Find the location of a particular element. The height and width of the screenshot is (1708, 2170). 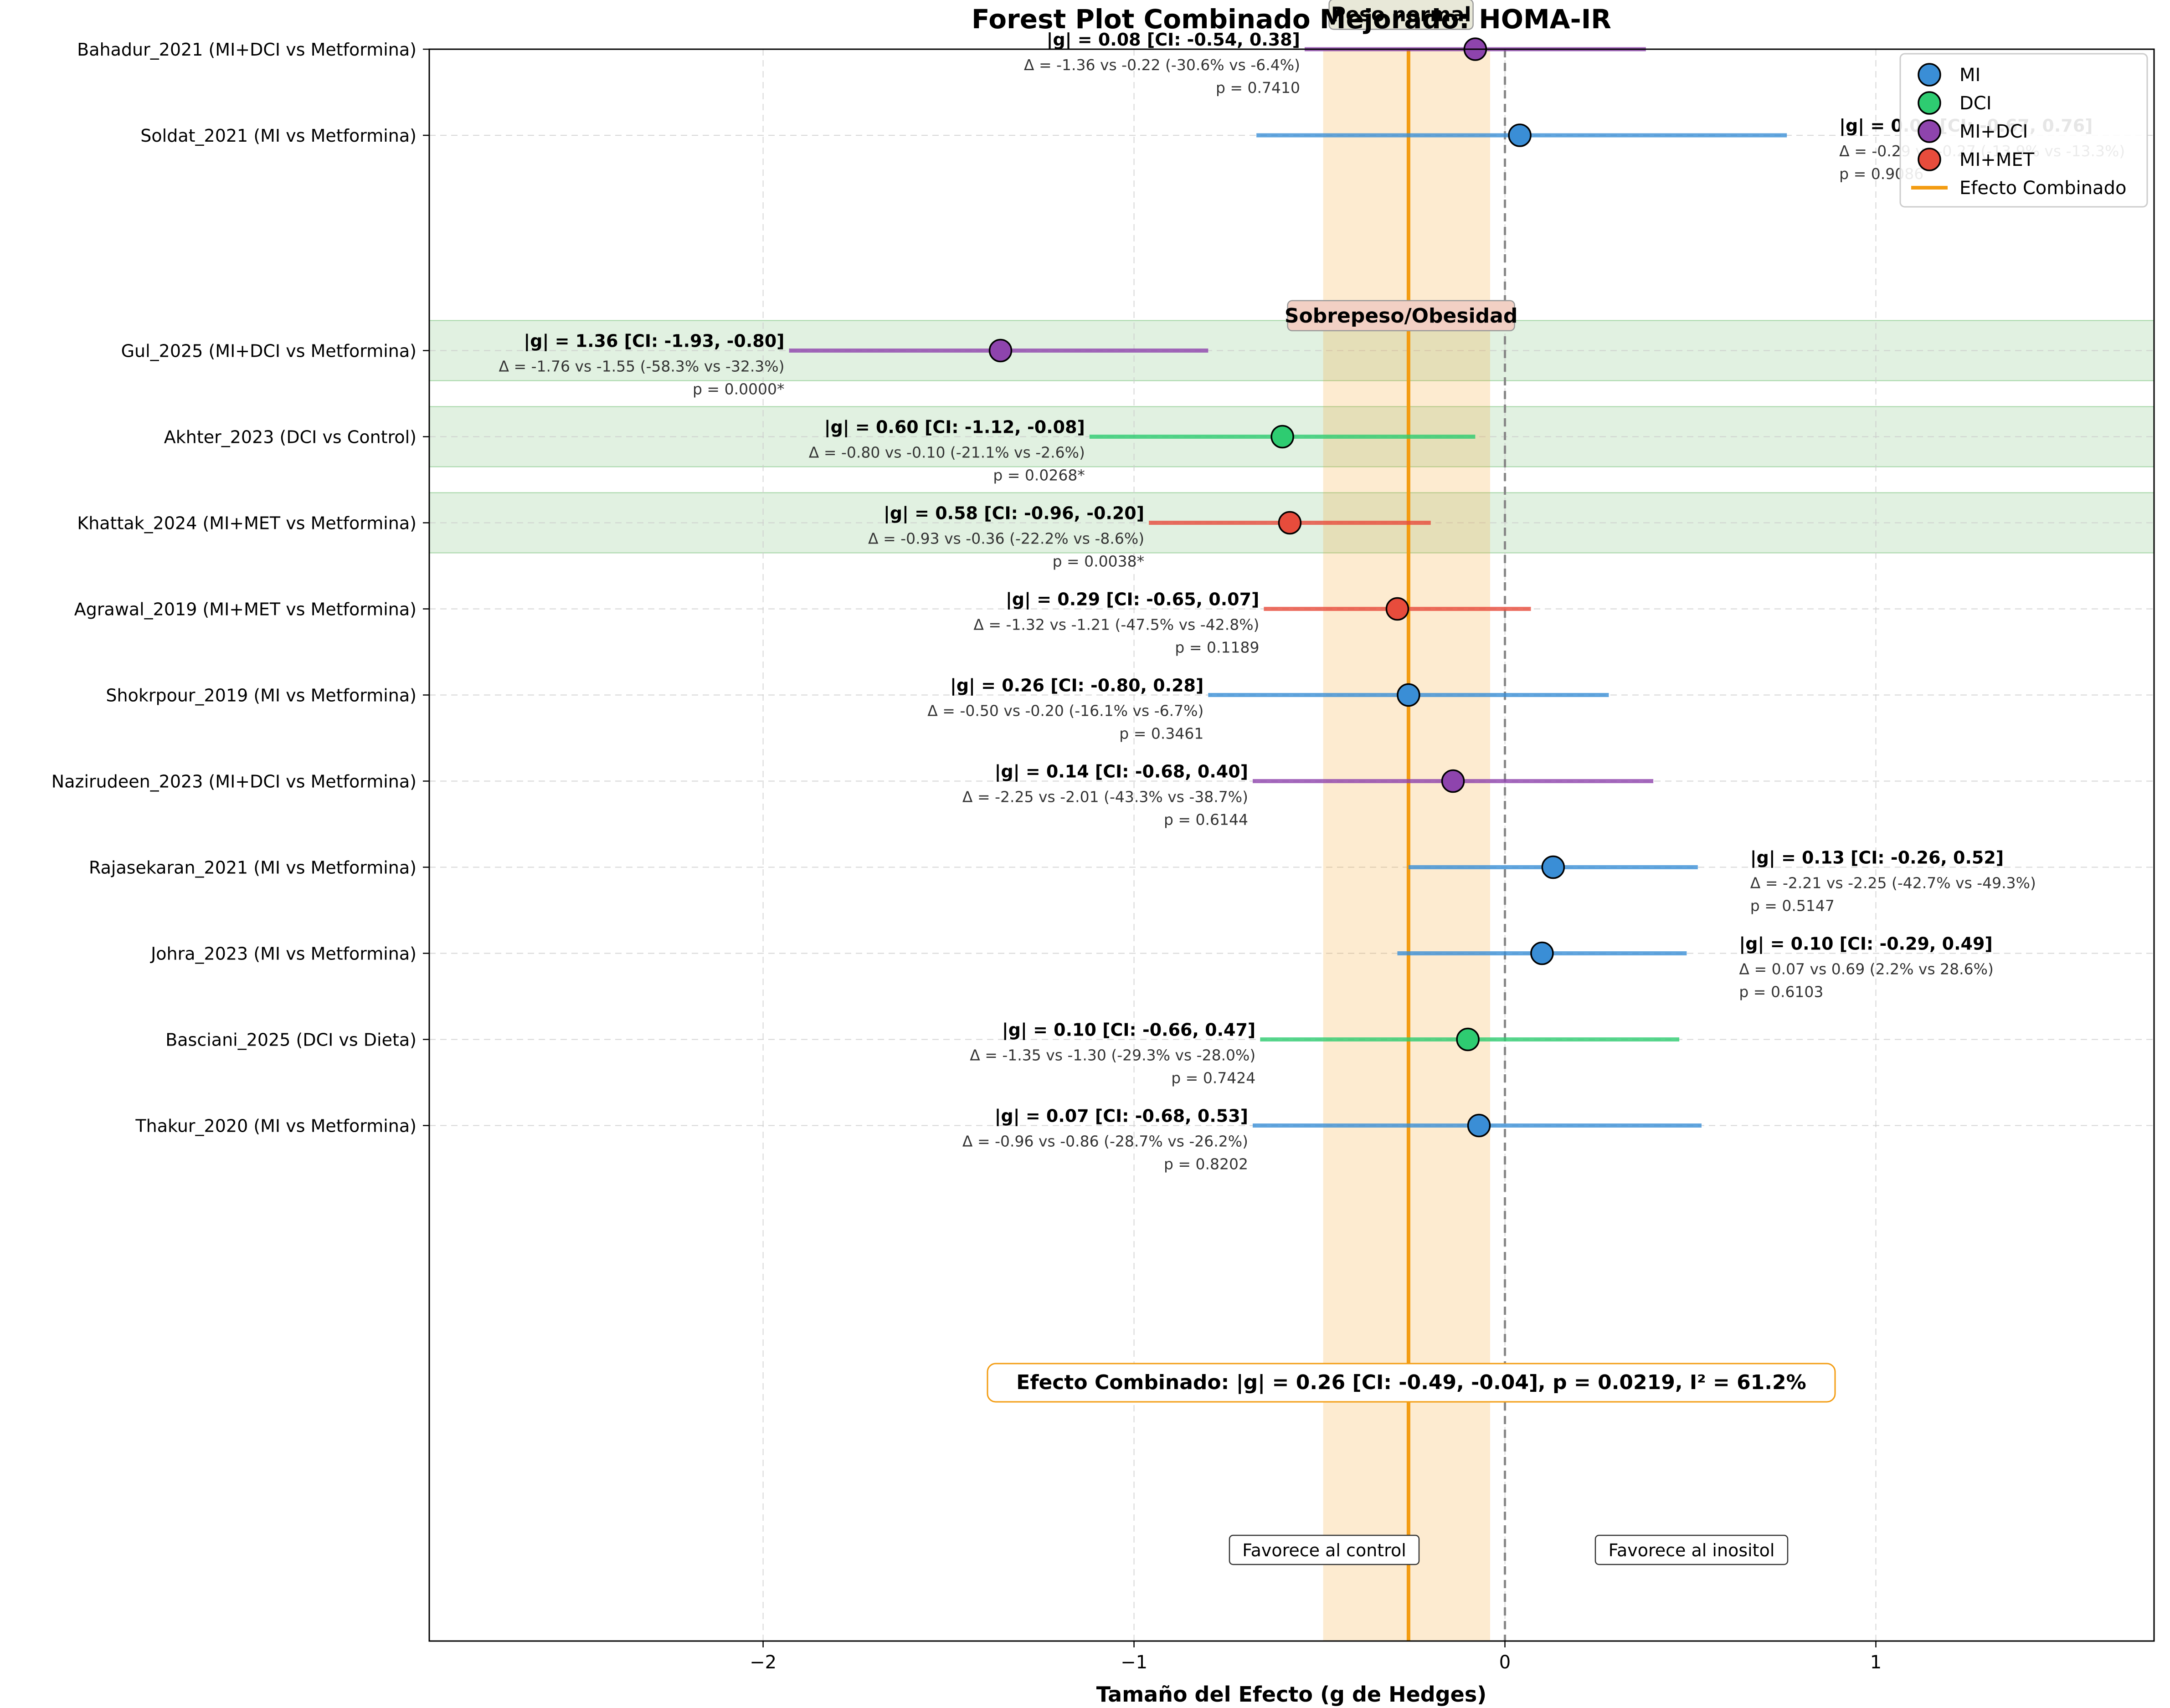

effect-label: |g| = 0.13 [CI: -0.26, 0.52] is located at coordinates (1877, 858).